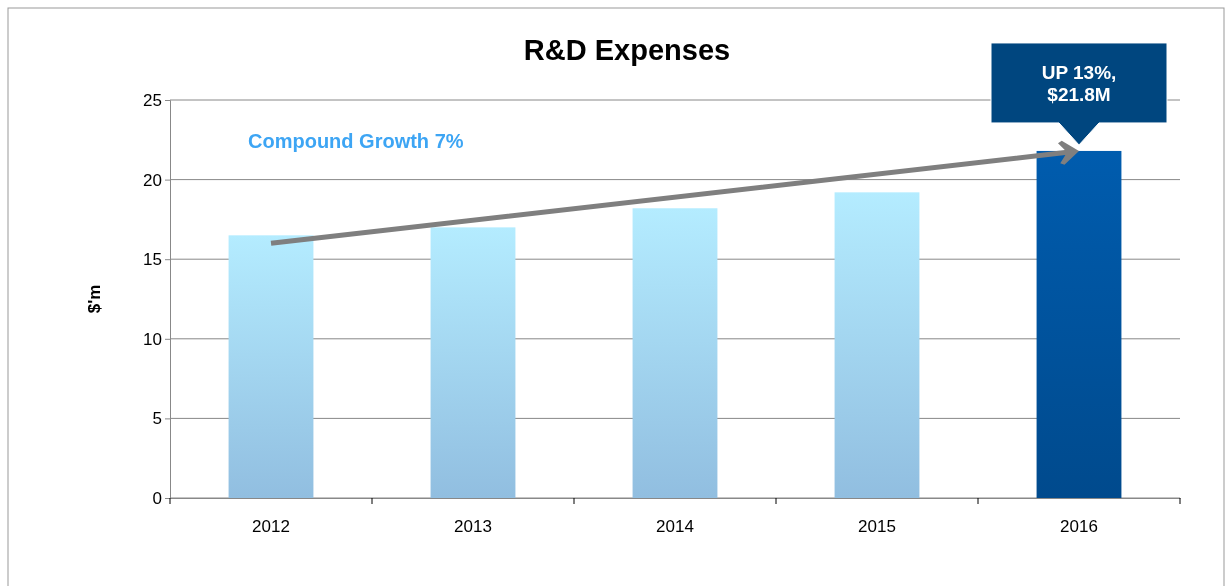 The width and height of the screenshot is (1232, 586). Describe the element at coordinates (152, 339) in the screenshot. I see `y-tick-label: 10` at that location.